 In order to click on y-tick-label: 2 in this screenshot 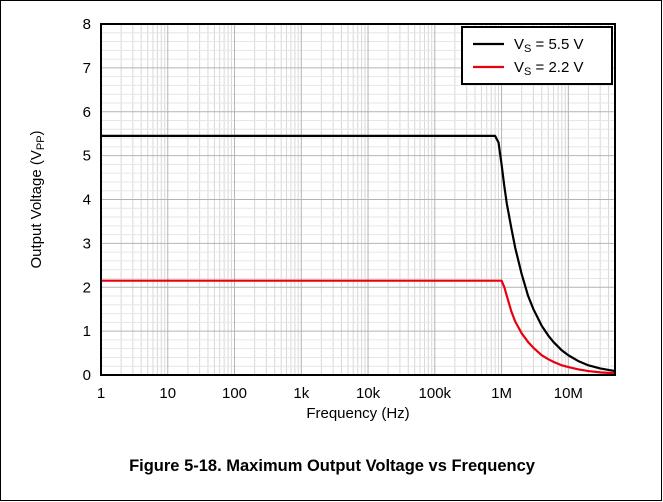, I will do `click(87, 287)`.